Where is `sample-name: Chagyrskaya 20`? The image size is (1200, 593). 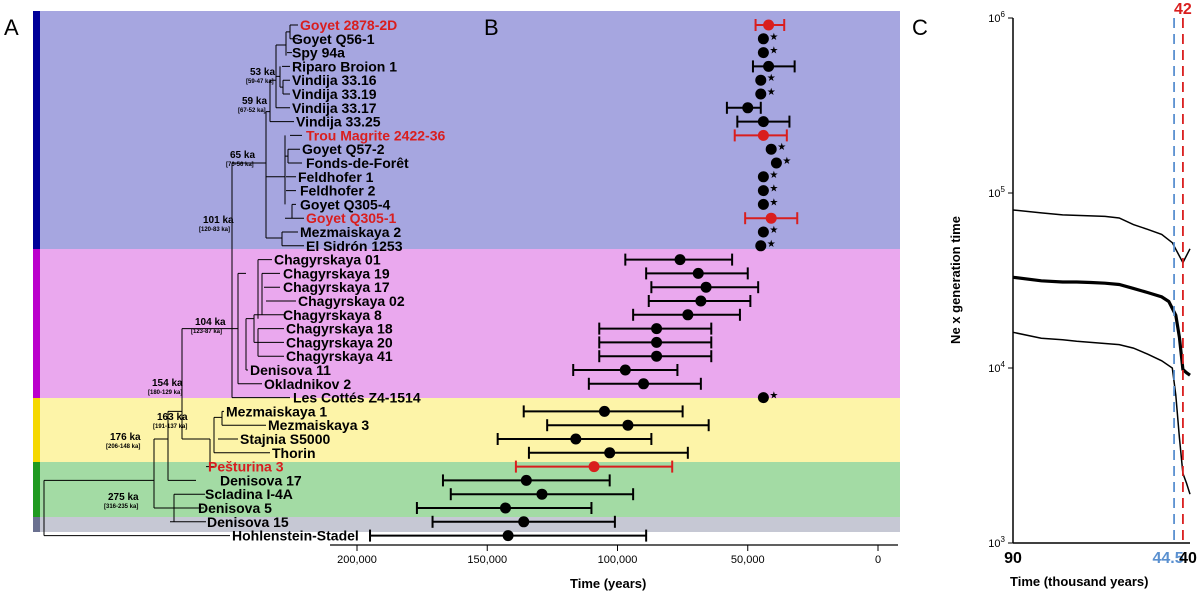
sample-name: Chagyrskaya 20 is located at coordinates (339, 342).